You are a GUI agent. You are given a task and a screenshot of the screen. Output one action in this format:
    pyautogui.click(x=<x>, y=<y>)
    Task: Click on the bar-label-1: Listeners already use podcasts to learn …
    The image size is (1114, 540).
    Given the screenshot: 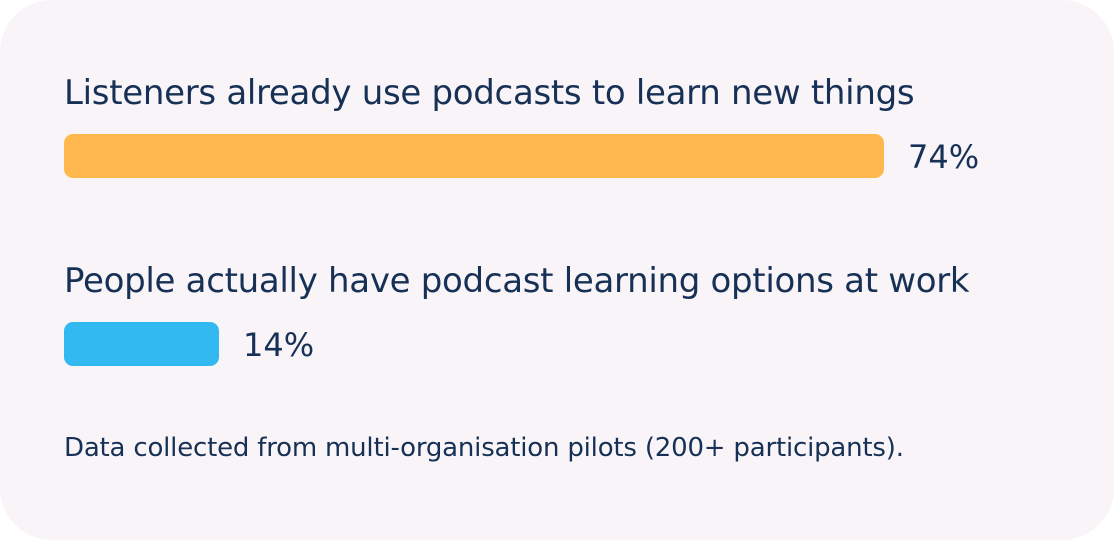 What is the action you would take?
    pyautogui.click(x=489, y=93)
    